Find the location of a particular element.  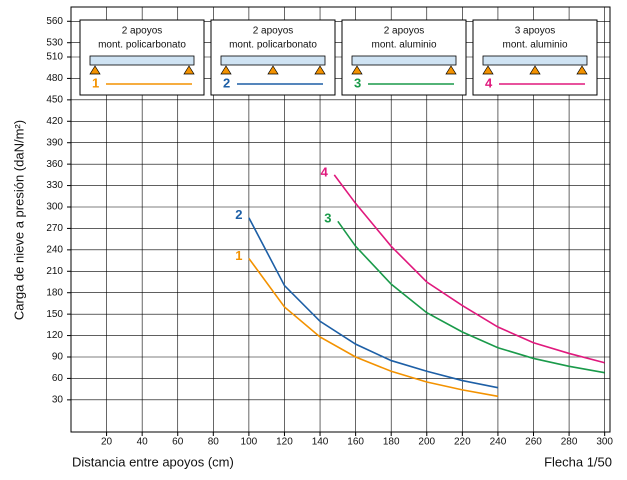

series-label: 1 is located at coordinates (238, 255).